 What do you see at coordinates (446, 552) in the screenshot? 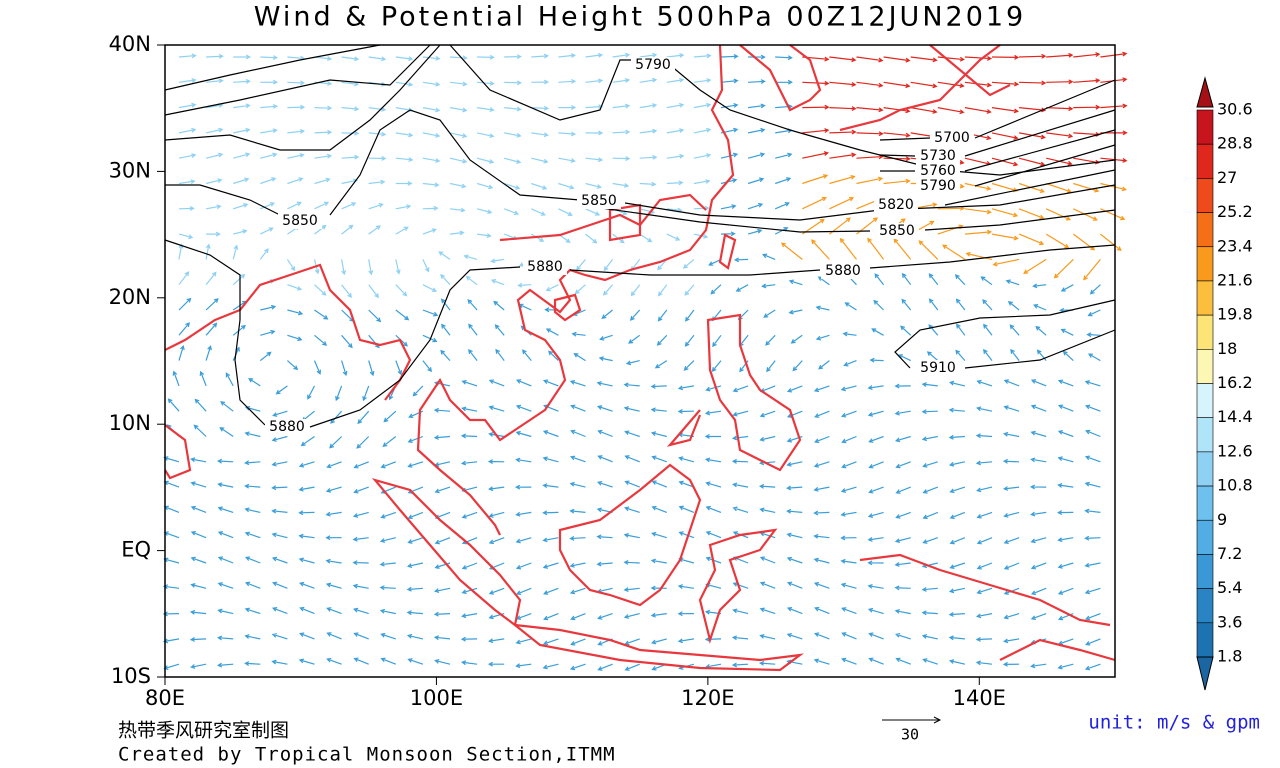
I see `coast-sumatra` at bounding box center [446, 552].